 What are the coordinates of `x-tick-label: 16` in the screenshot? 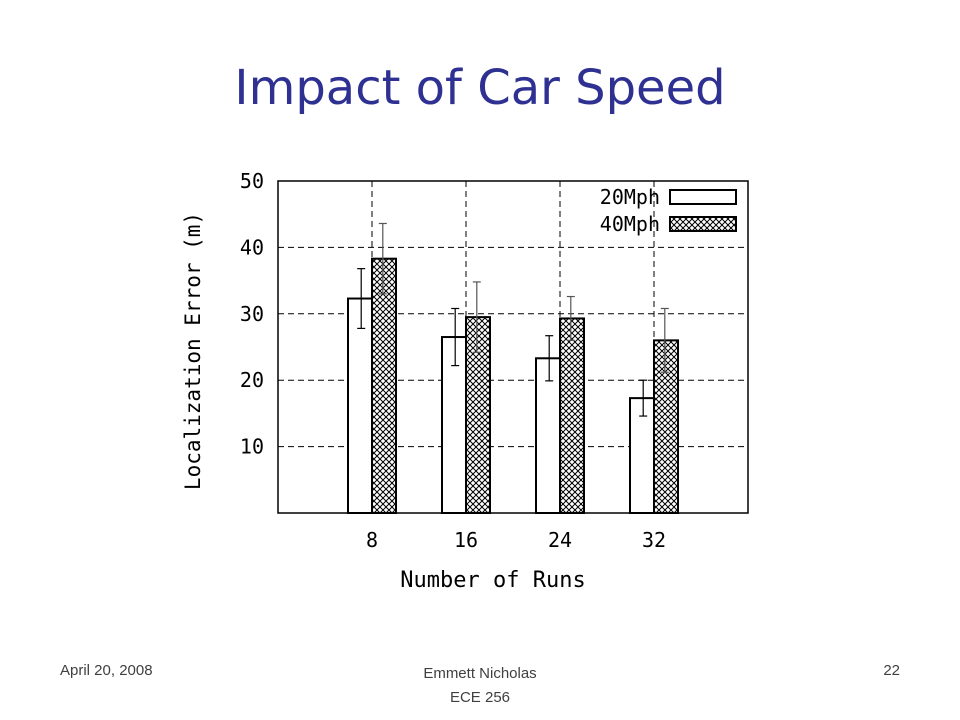 It's located at (466, 540).